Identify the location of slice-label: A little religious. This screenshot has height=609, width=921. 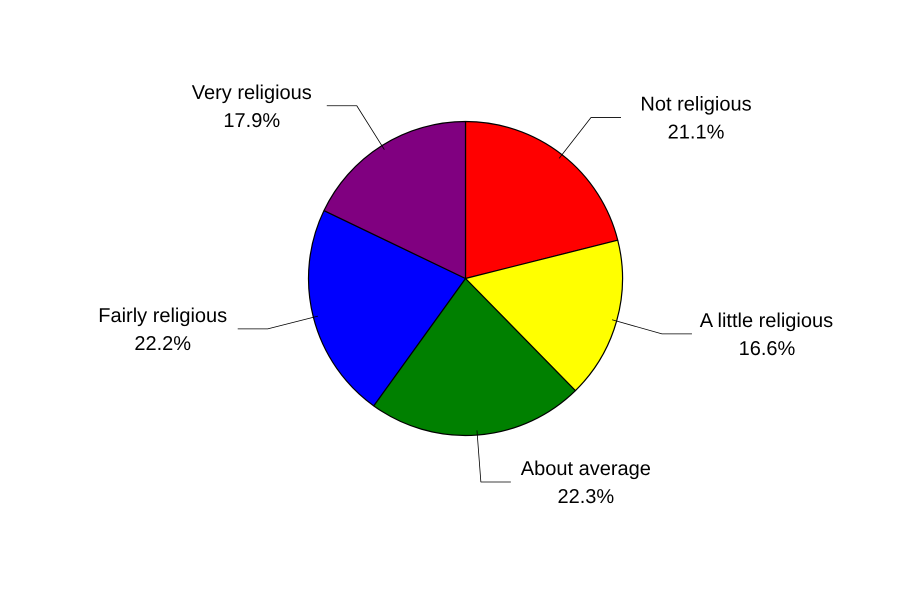
(767, 321).